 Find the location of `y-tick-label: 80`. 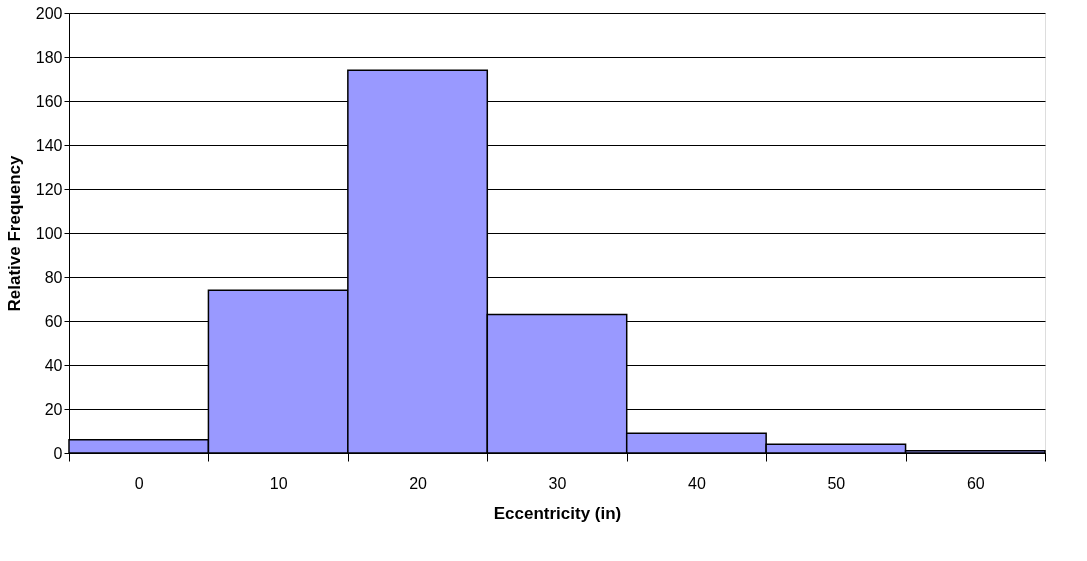

y-tick-label: 80 is located at coordinates (53, 277).